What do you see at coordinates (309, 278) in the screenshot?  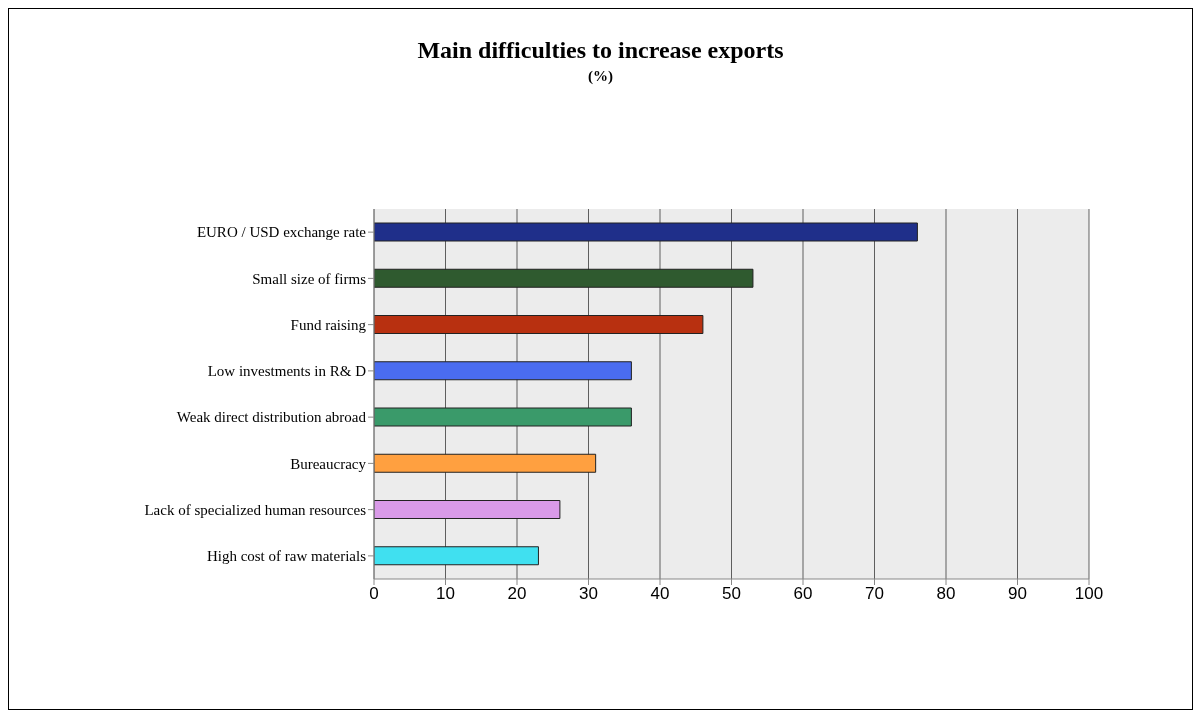 I see `y-tick-label: Small size of firms` at bounding box center [309, 278].